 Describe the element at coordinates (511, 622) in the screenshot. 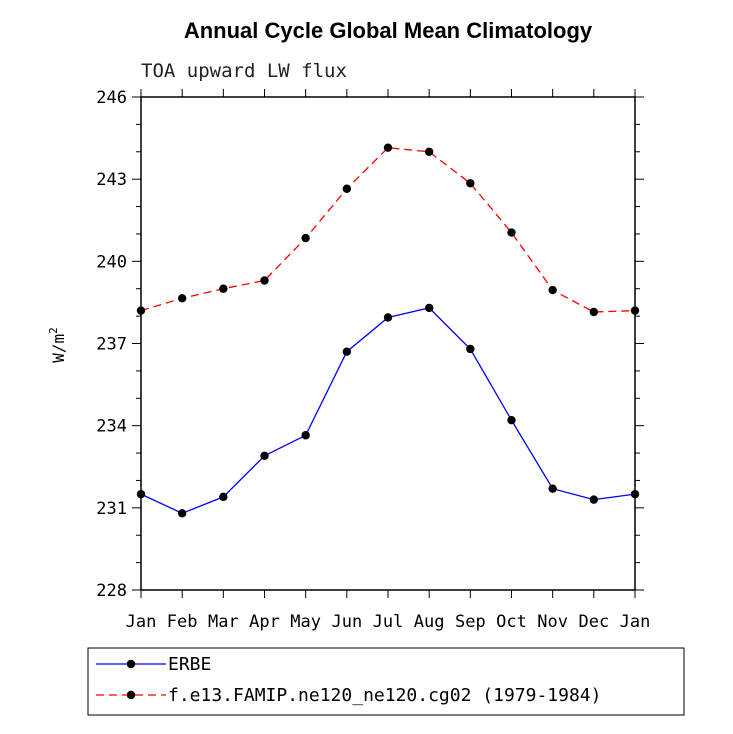

I see `x-tick-label: Oct` at that location.